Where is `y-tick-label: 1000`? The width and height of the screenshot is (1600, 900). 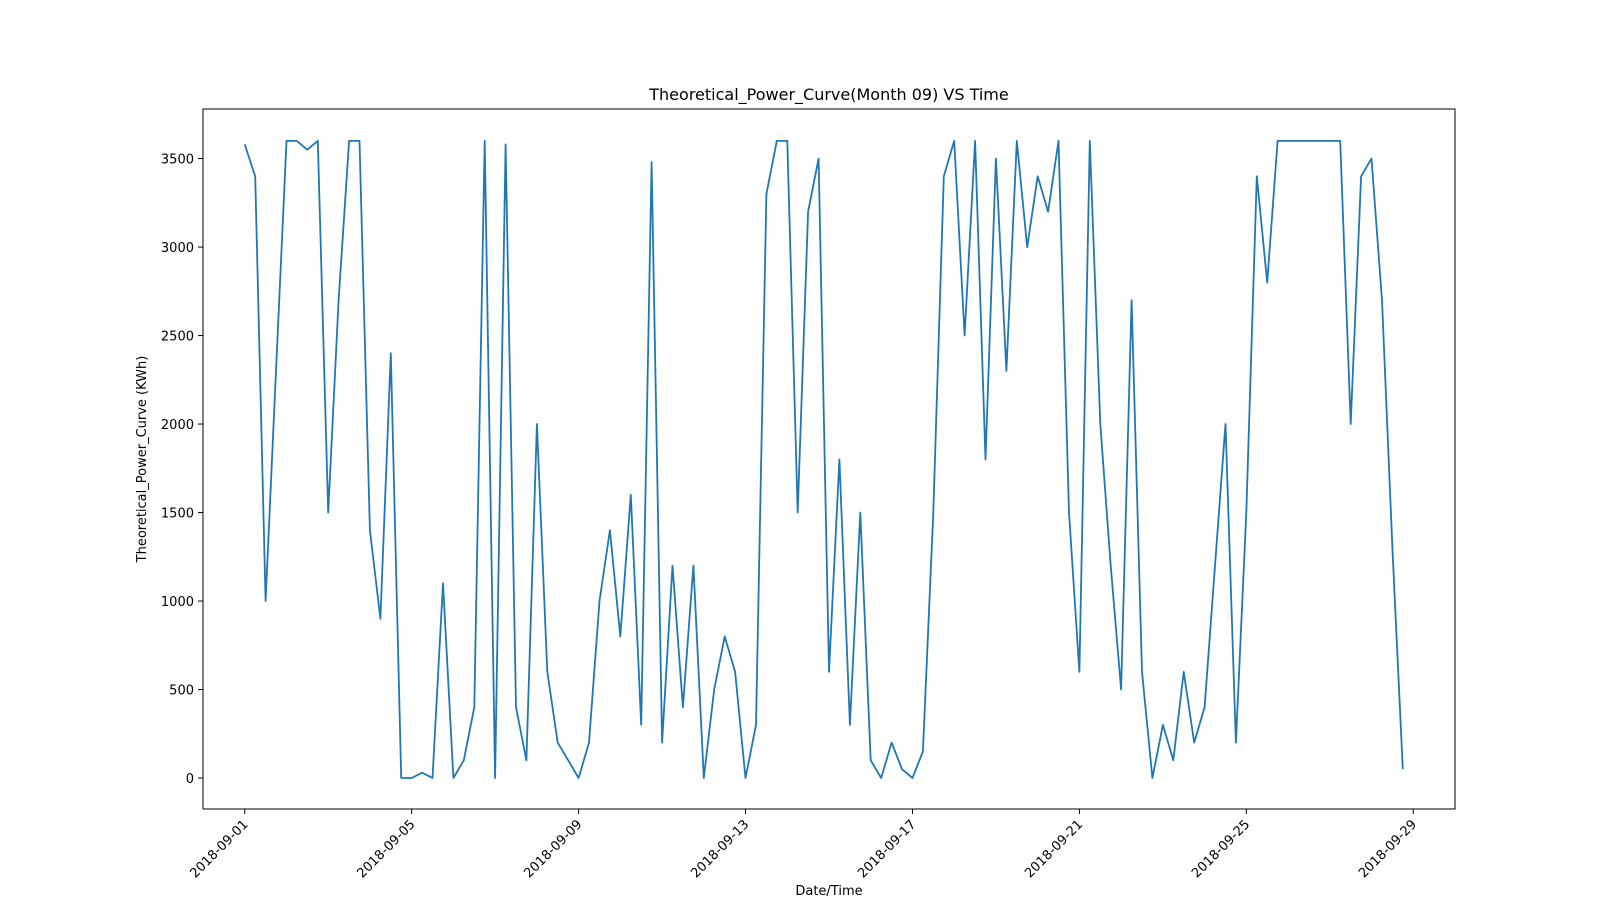 y-tick-label: 1000 is located at coordinates (177, 602).